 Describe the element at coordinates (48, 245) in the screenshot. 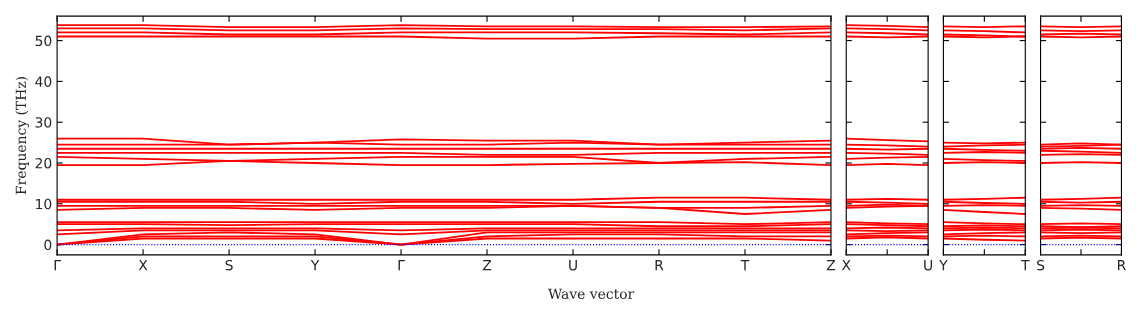

I see `y-tick-label: 0` at that location.